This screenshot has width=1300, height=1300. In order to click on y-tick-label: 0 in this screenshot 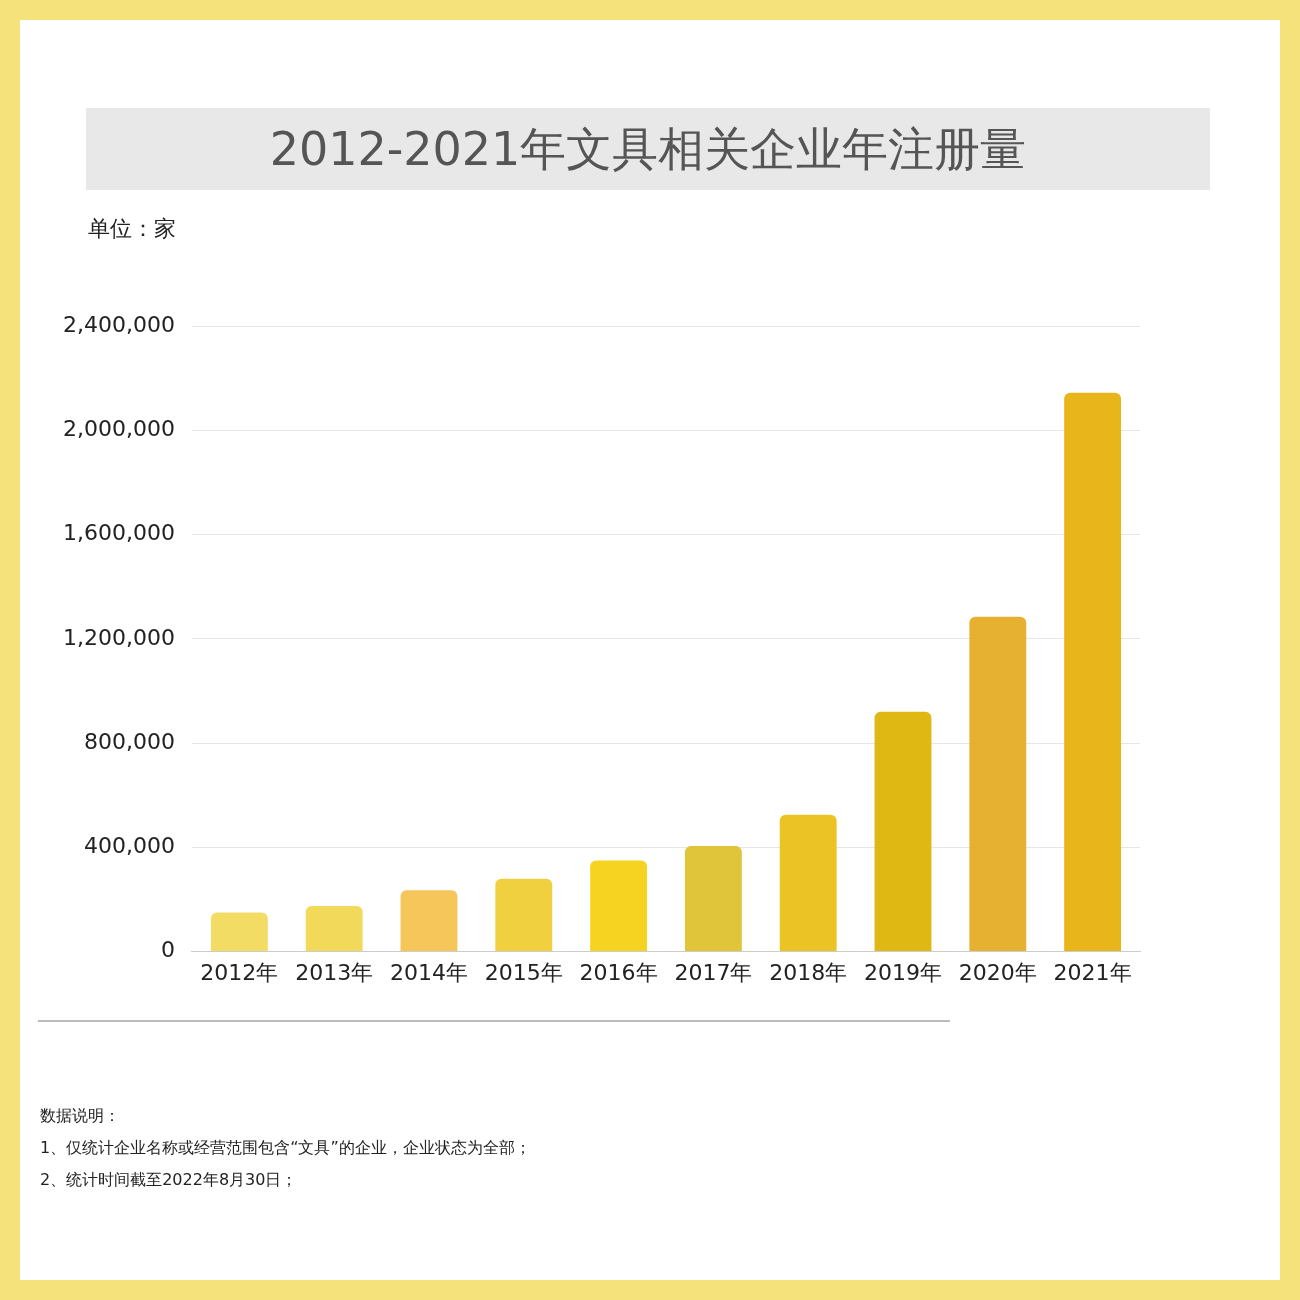, I will do `click(167, 950)`.